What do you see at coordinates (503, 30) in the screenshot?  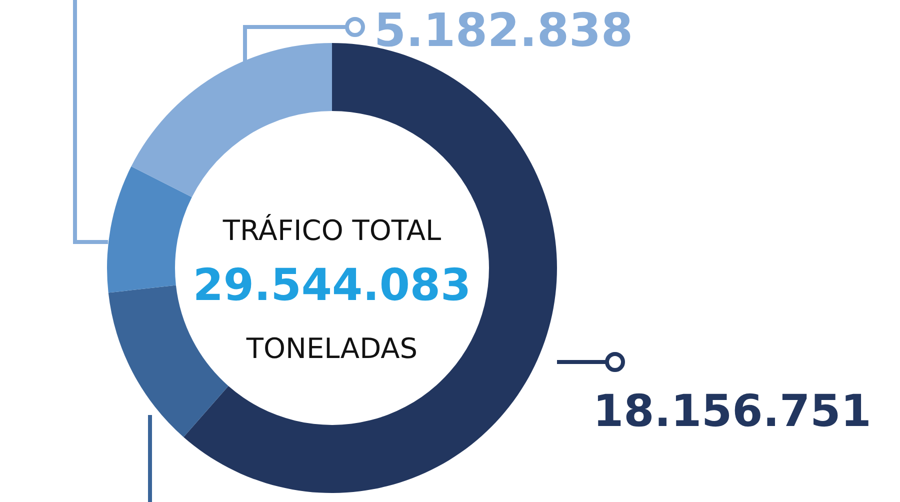 I see `data-label: 5.182.838` at bounding box center [503, 30].